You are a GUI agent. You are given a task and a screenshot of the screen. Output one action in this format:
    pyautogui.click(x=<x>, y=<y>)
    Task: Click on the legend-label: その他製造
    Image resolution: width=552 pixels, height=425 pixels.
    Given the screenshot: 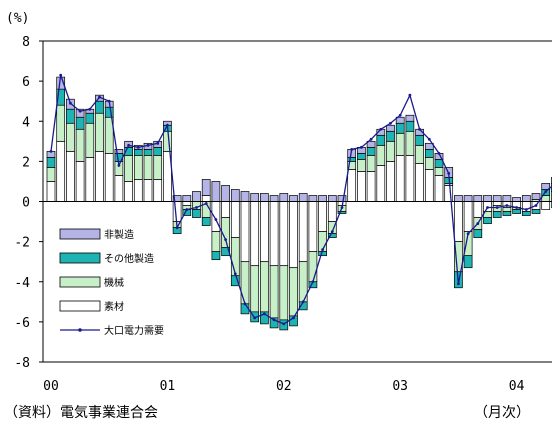 What is the action you would take?
    pyautogui.click(x=129, y=258)
    